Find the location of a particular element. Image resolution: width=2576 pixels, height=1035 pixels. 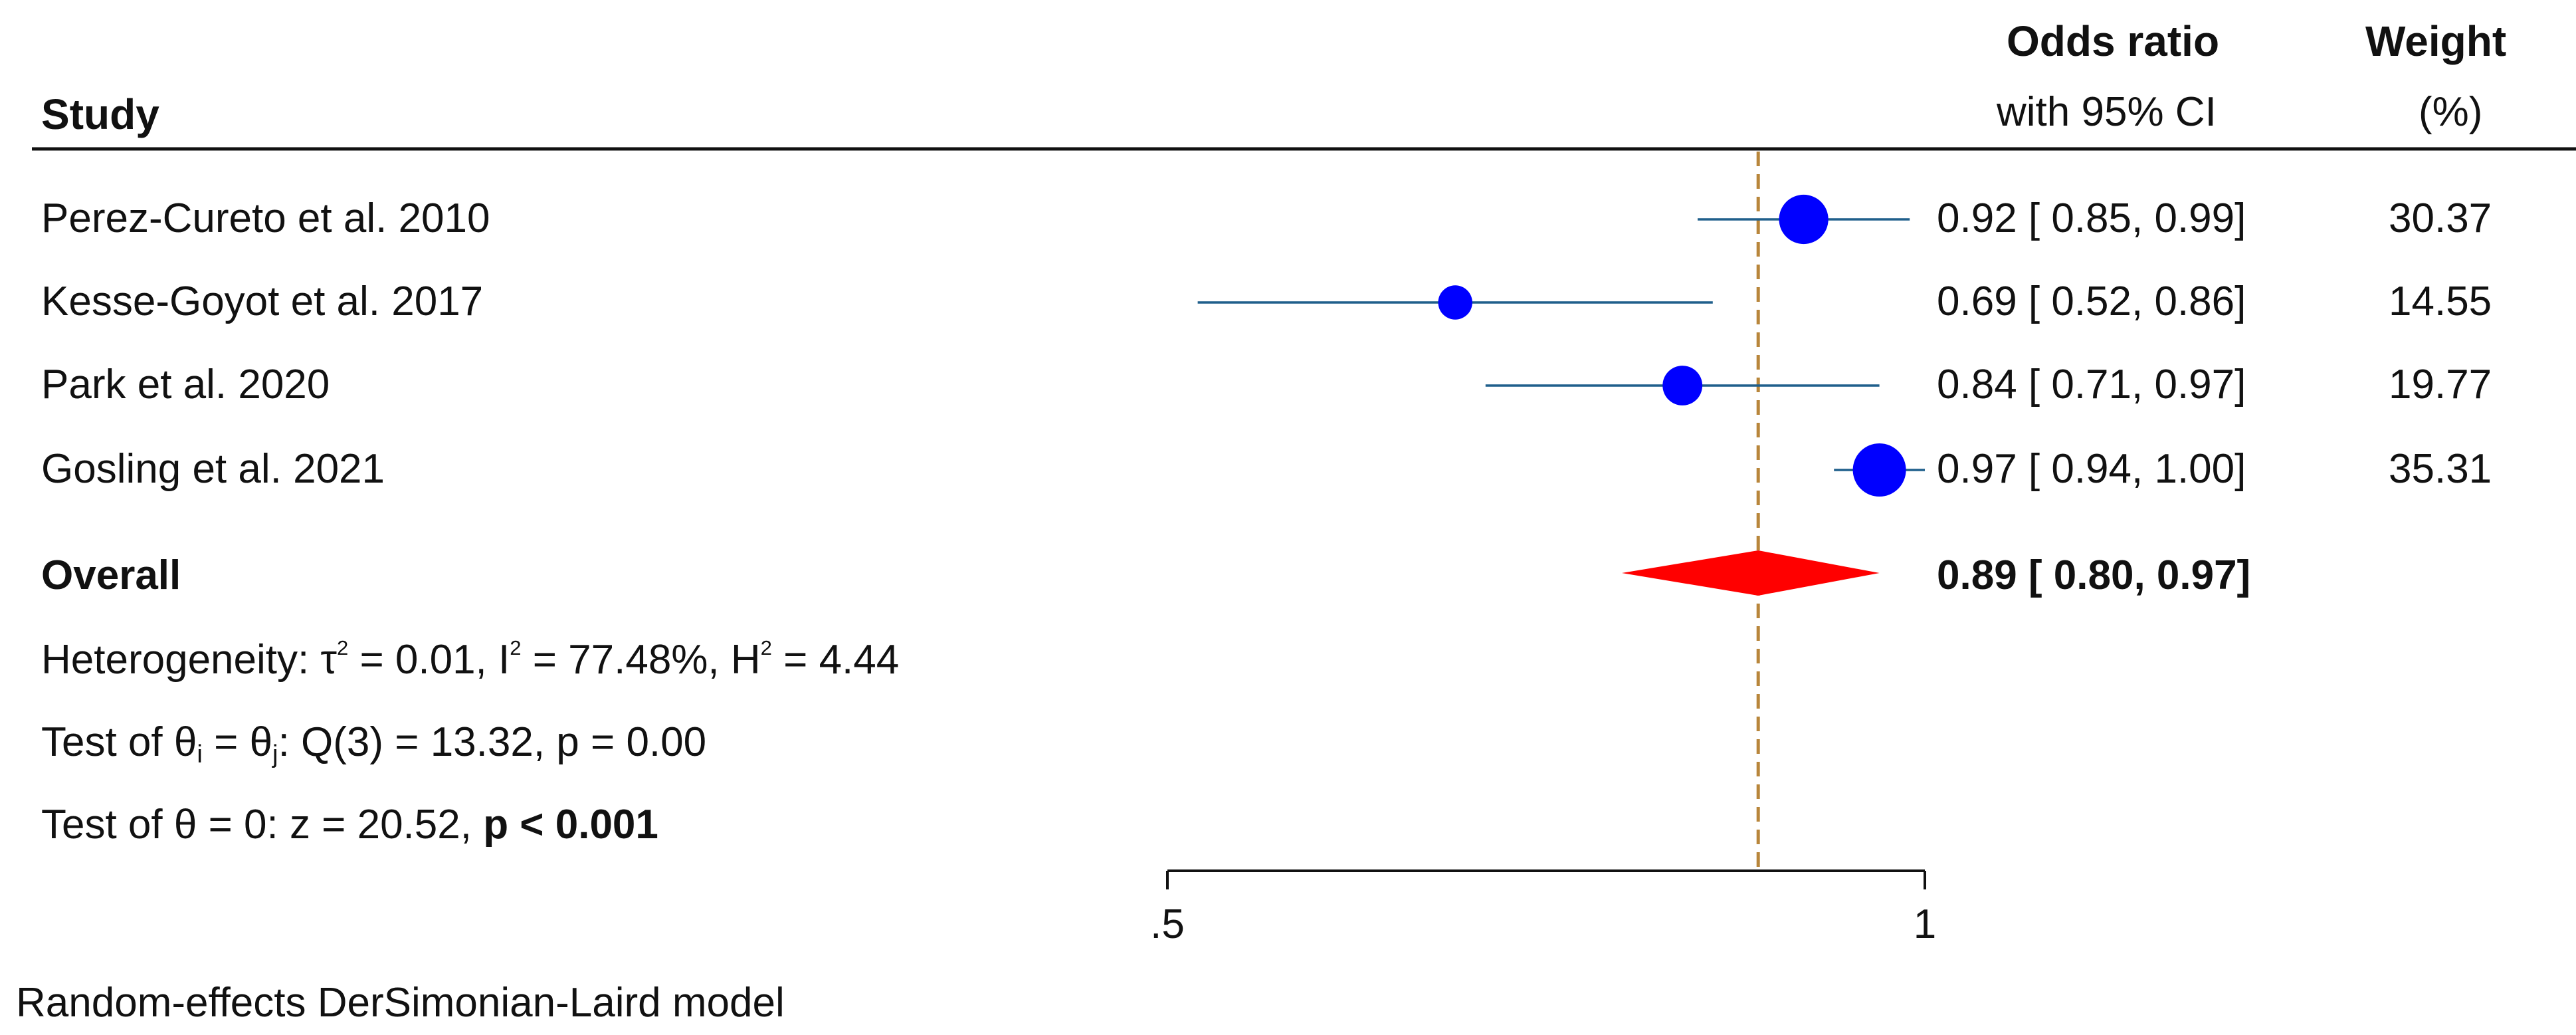

overall-ci-text: 0.89 [ 0.80, 0.97] is located at coordinates (2094, 575).